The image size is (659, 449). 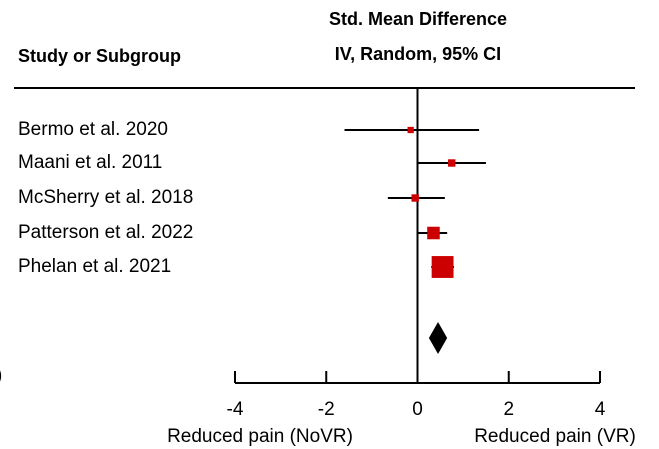 What do you see at coordinates (600, 409) in the screenshot?
I see `x-tick-label: 4` at bounding box center [600, 409].